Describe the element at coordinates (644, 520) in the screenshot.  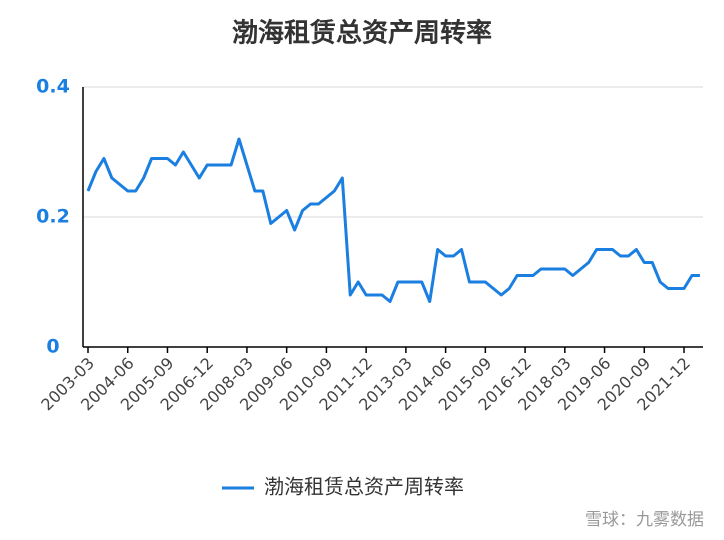
I see `watermark: 雪球：九雾数据` at that location.